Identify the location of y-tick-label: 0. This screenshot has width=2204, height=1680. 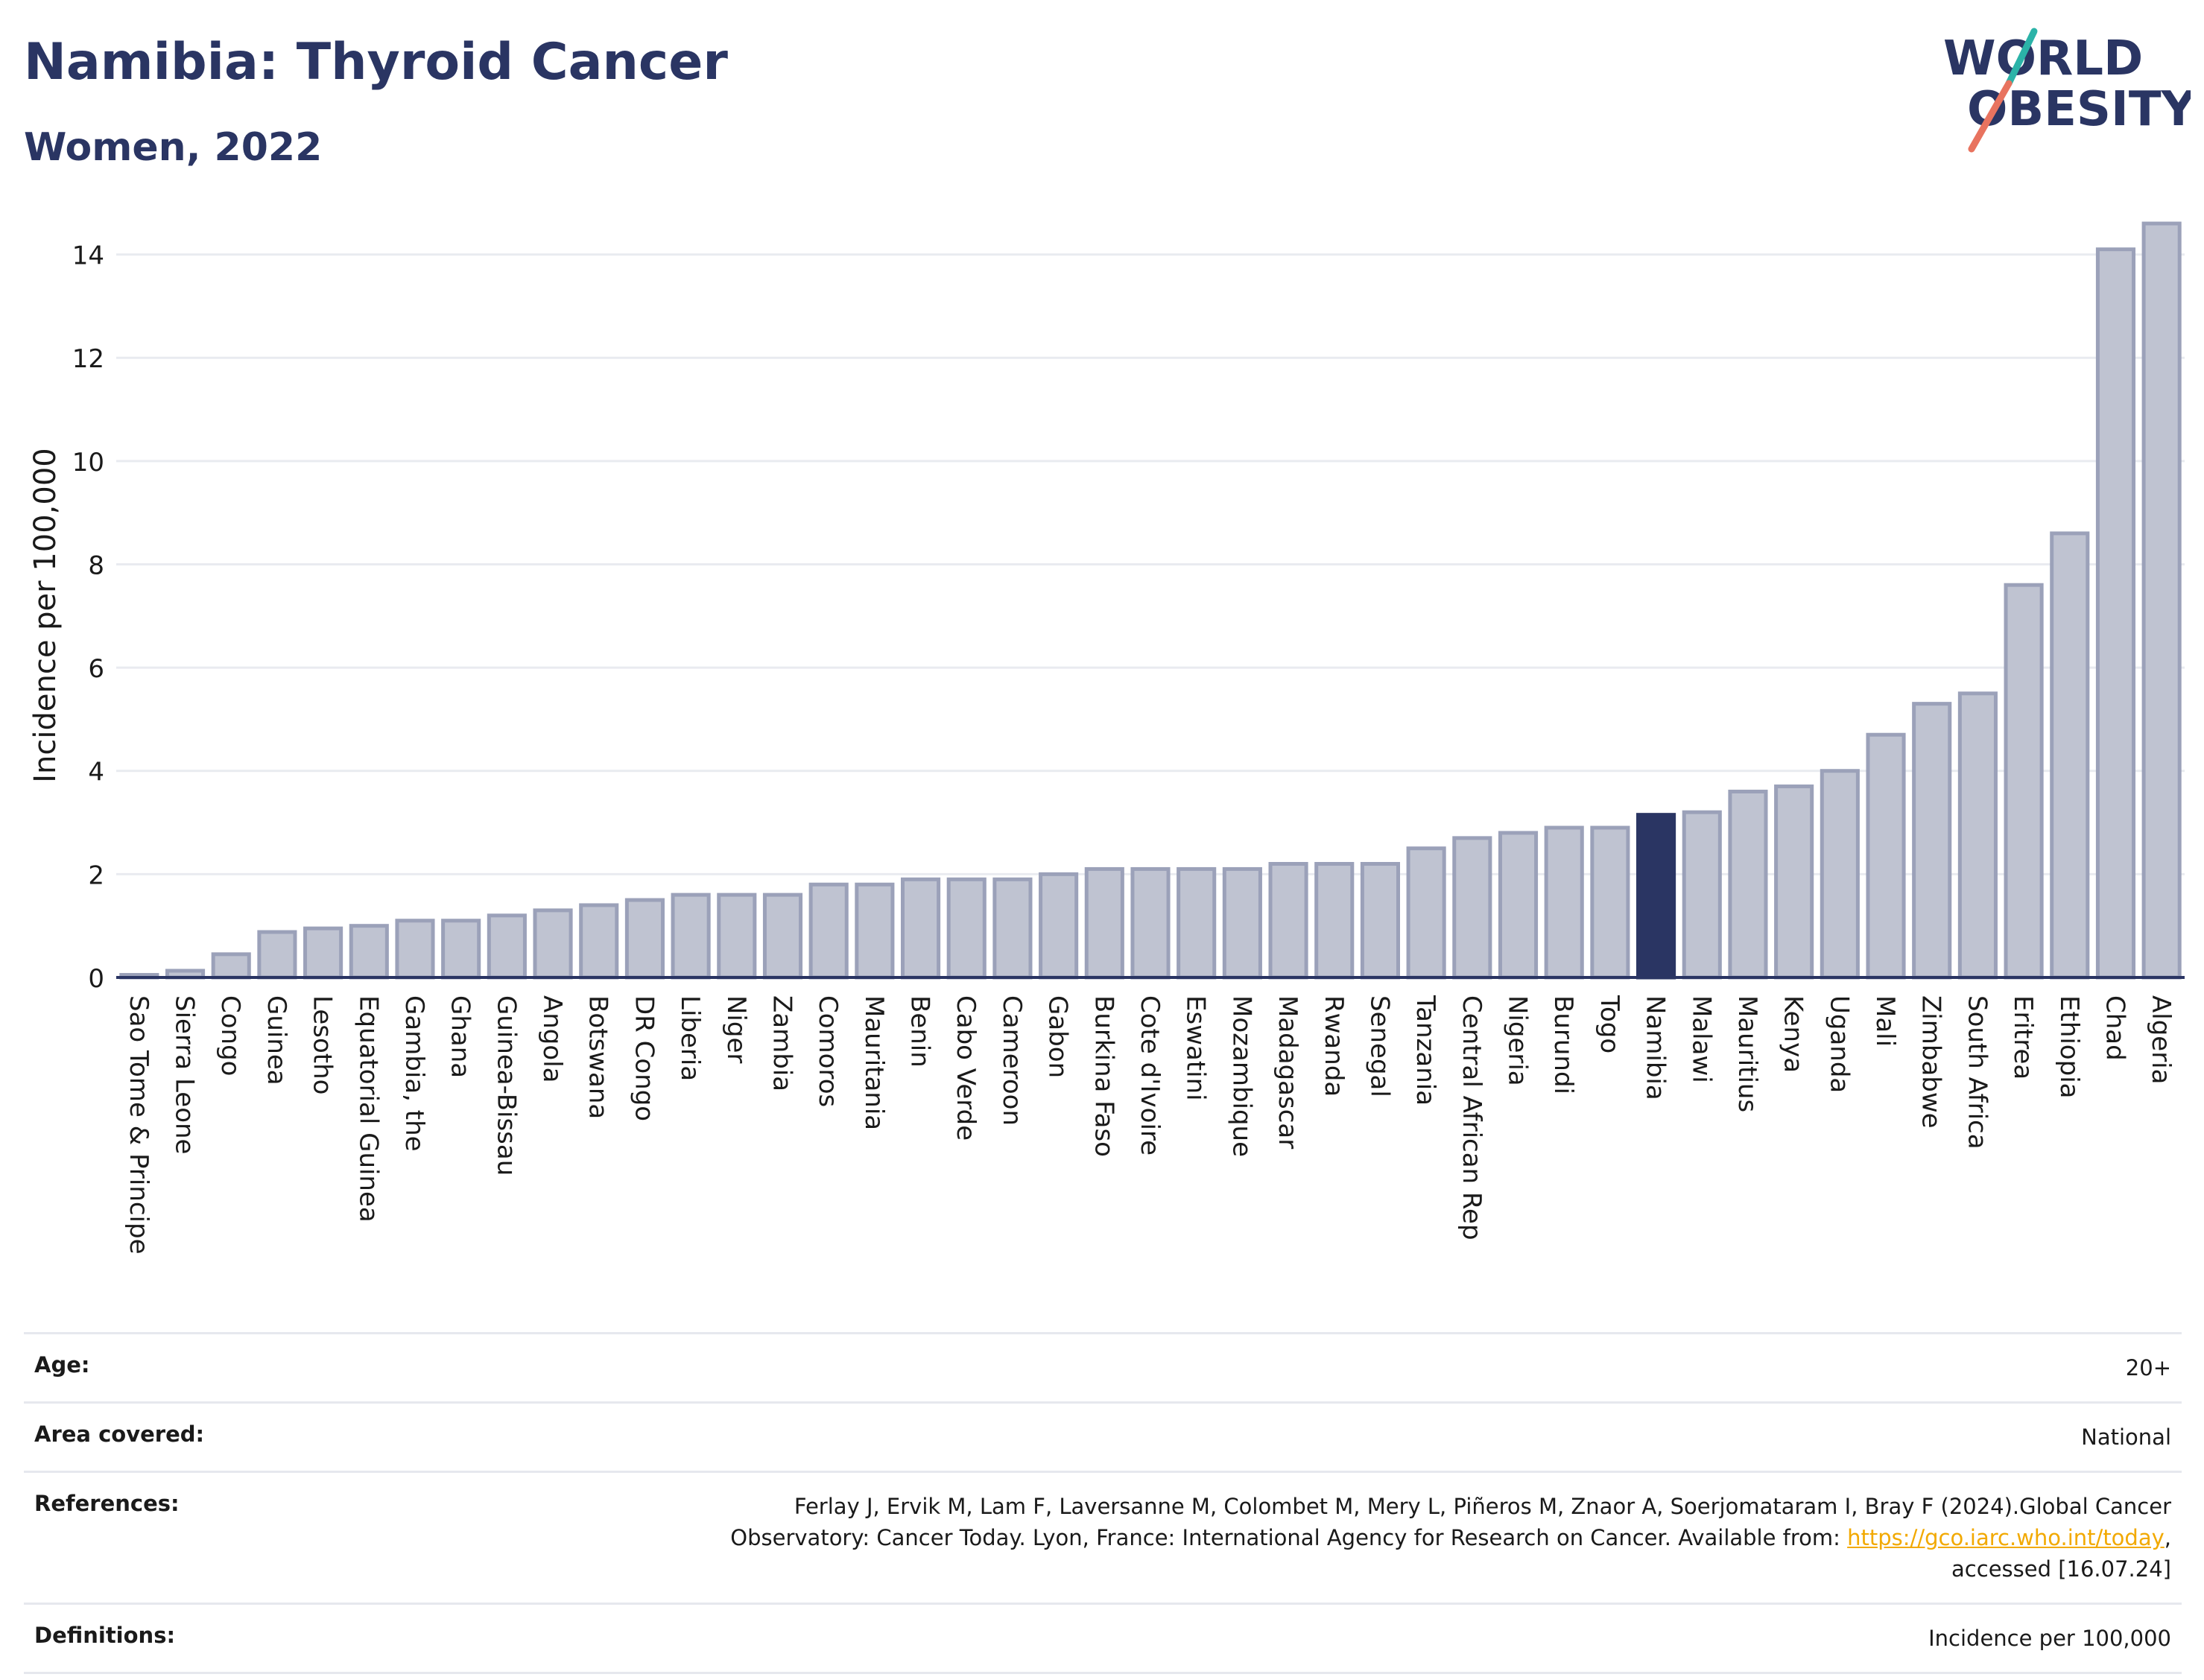
(96, 979).